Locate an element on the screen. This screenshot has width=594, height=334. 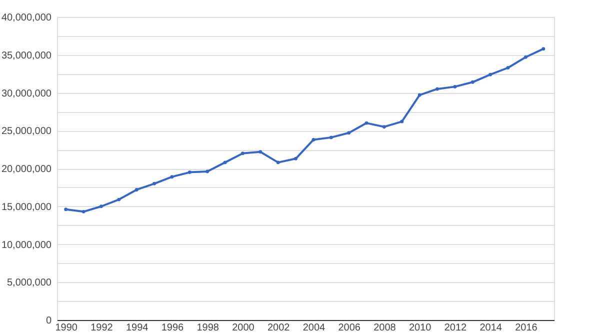
x-tick-label: 2000 is located at coordinates (243, 328).